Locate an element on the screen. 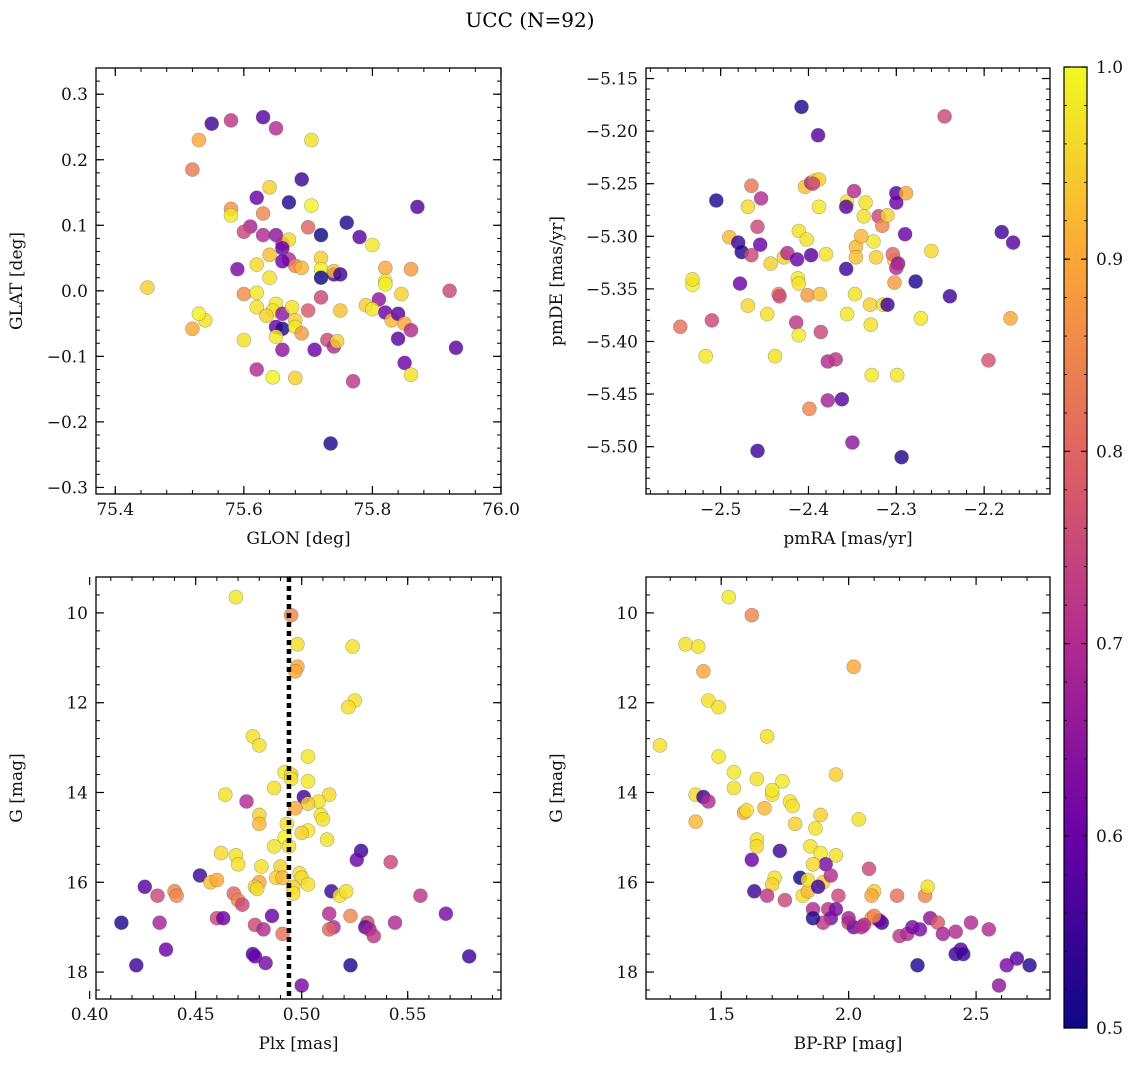  glon-glat-x-tick-label: 75.4 is located at coordinates (115, 510).